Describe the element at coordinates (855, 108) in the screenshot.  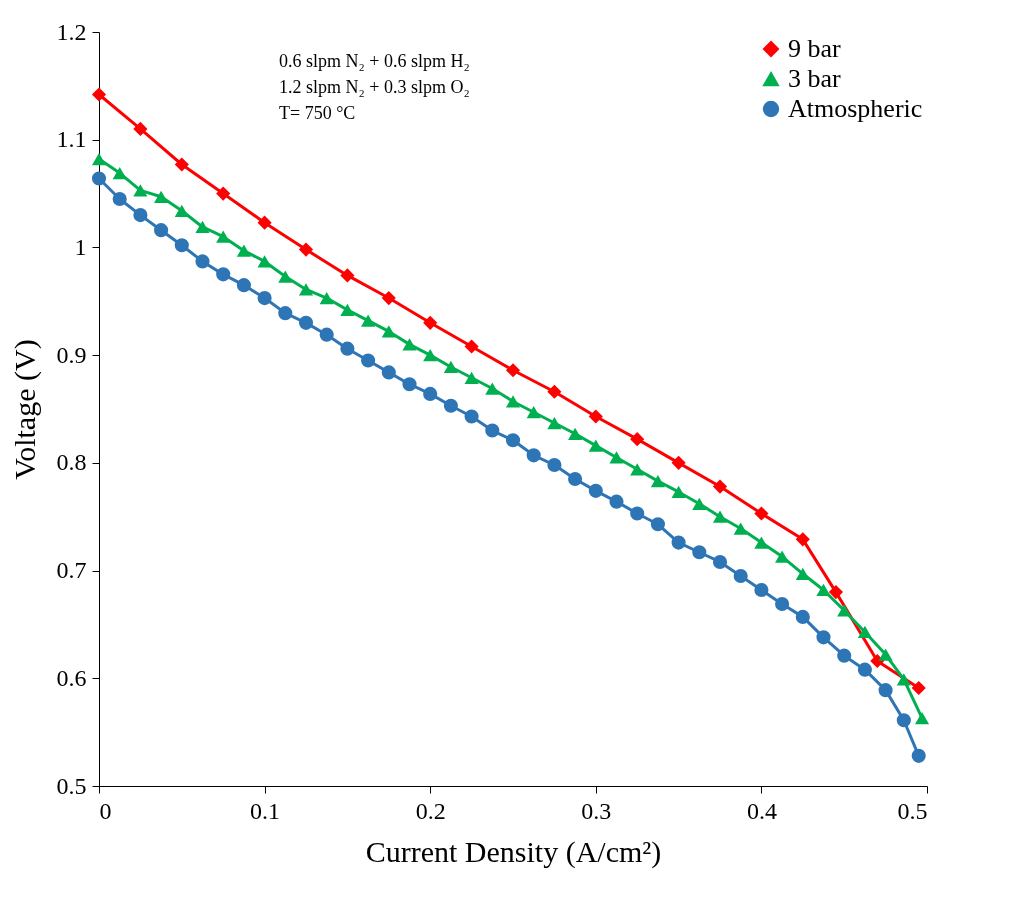
I see `legend-label: Atmospheric` at that location.